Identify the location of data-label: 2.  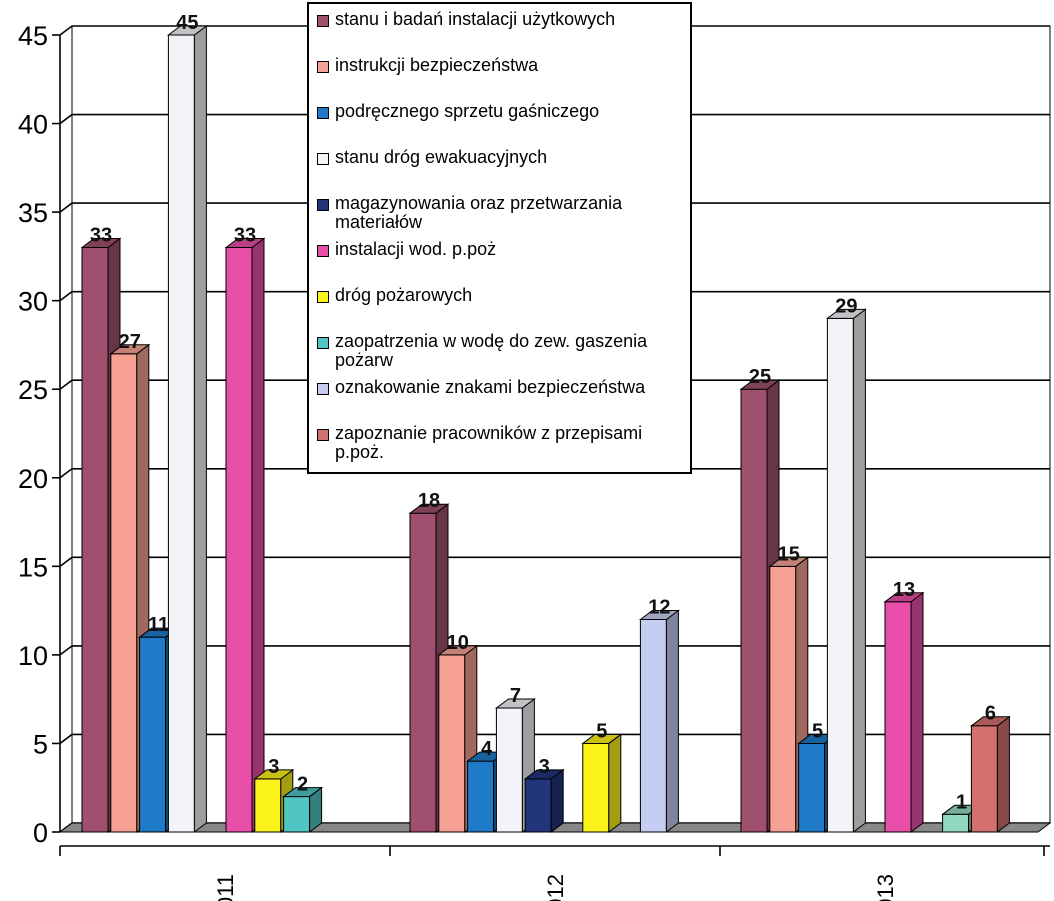
(302, 785).